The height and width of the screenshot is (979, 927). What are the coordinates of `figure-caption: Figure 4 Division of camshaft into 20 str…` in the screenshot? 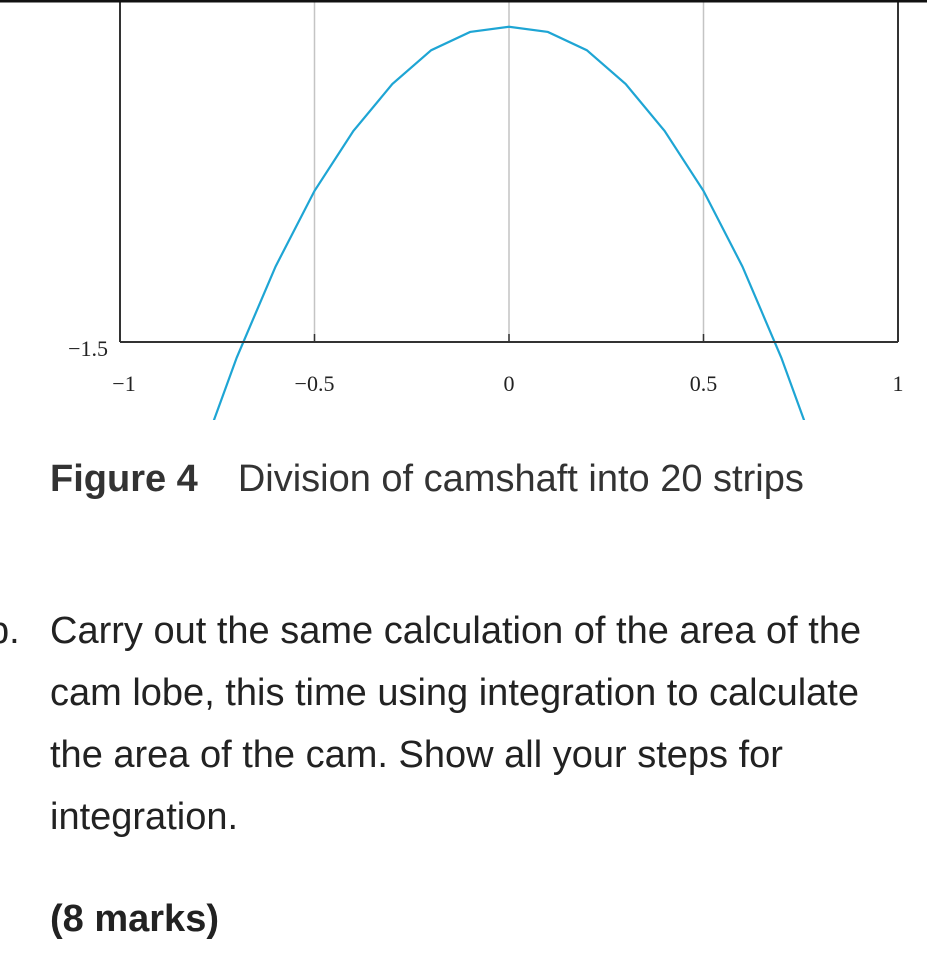 It's located at (427, 479).